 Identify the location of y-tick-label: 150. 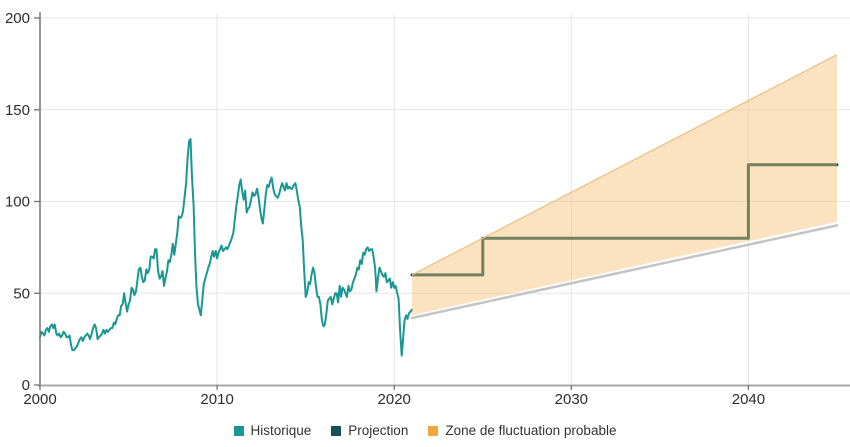
(17, 110).